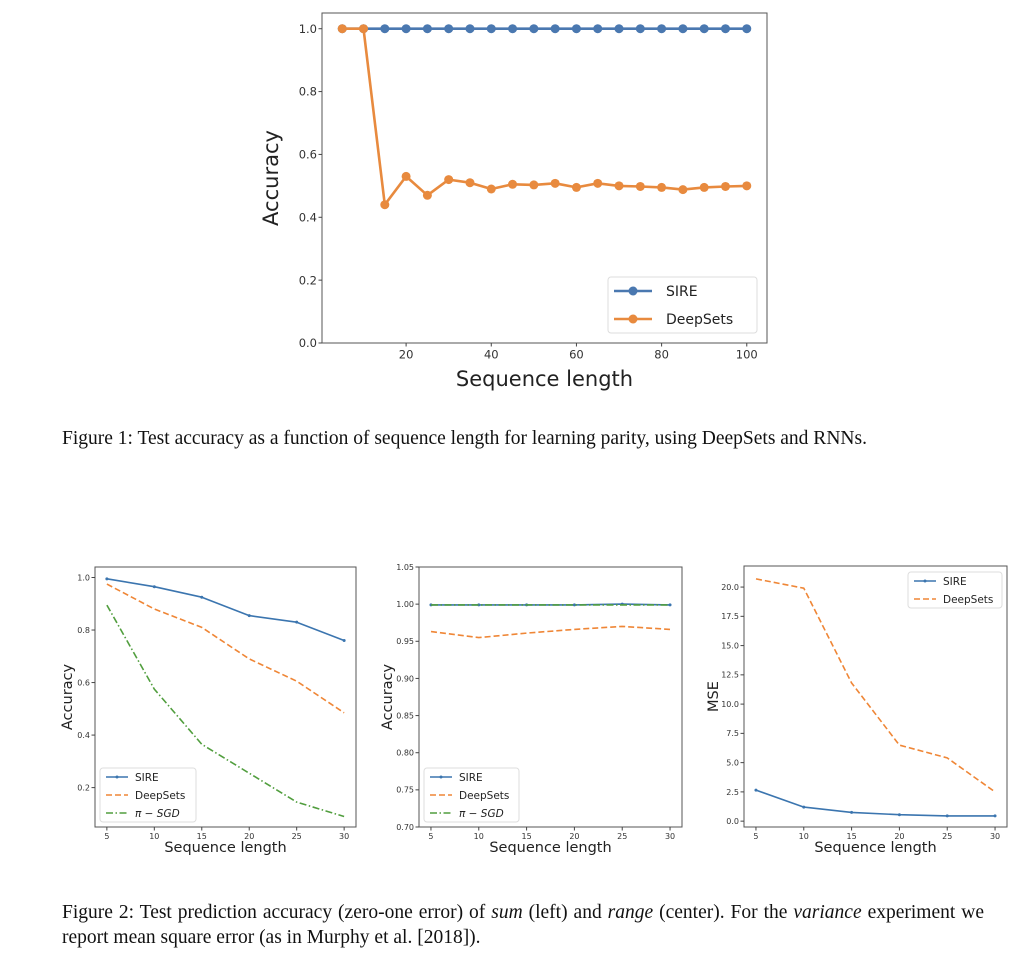  Describe the element at coordinates (388, 696) in the screenshot. I see `y-axis-label: Accuracy` at that location.